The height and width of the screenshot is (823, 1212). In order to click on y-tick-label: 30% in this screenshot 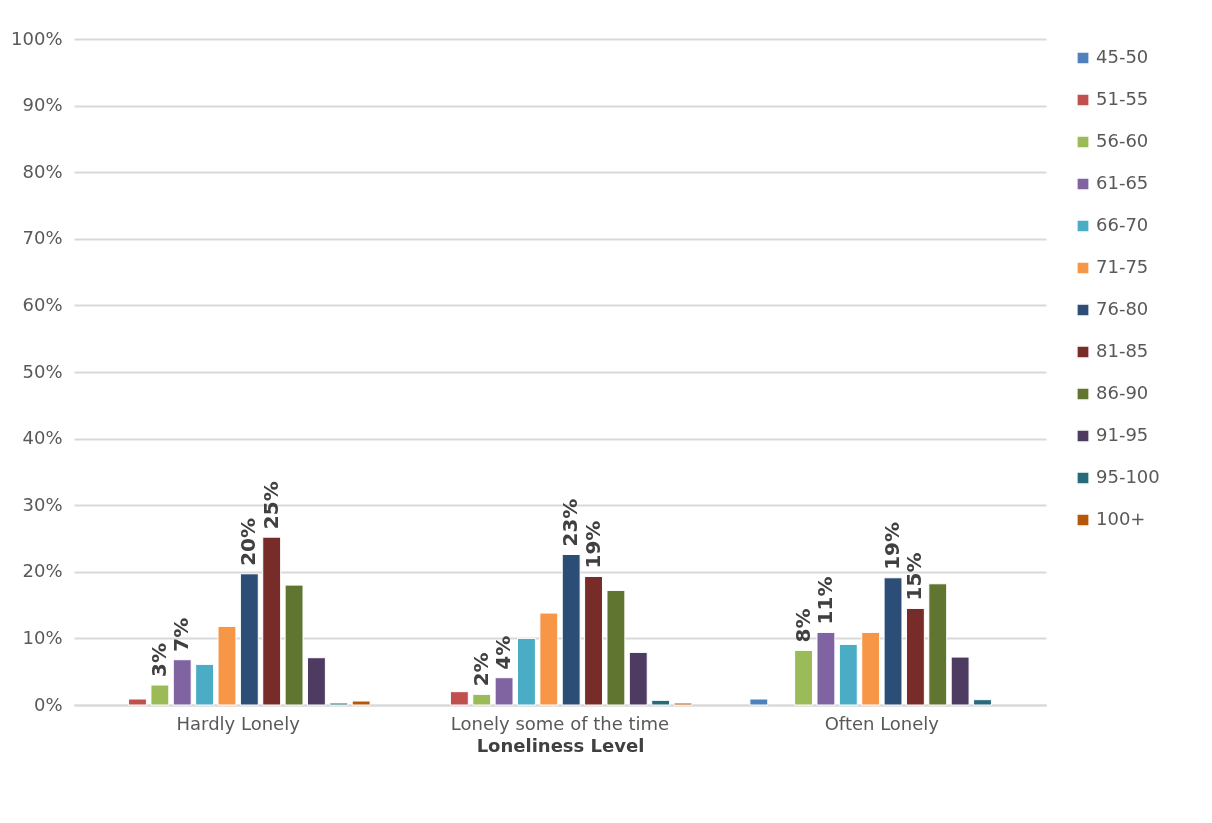, I will do `click(42, 504)`.